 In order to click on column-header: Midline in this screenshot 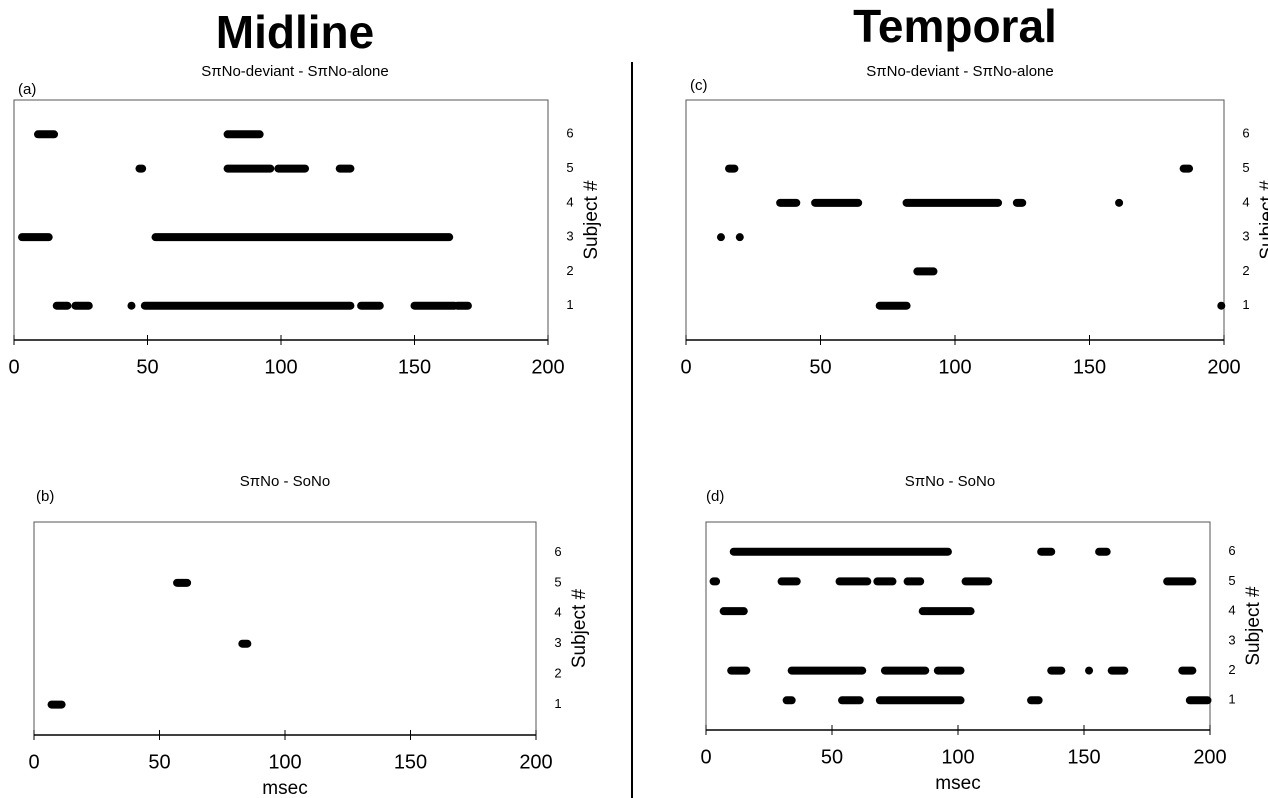, I will do `click(295, 32)`.